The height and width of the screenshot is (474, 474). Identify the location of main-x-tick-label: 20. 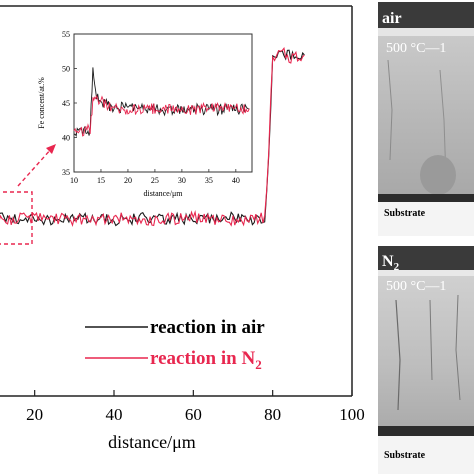
(34, 414).